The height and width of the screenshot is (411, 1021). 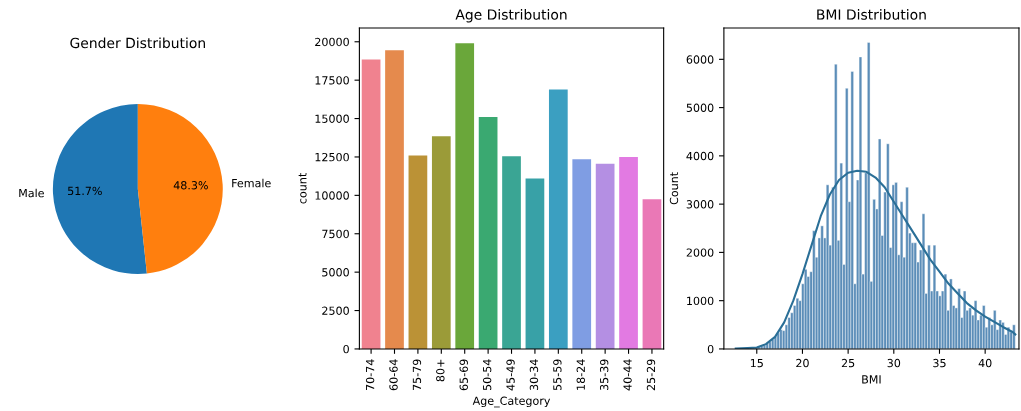 What do you see at coordinates (370, 375) in the screenshot?
I see `x-tick-label: 70-74` at bounding box center [370, 375].